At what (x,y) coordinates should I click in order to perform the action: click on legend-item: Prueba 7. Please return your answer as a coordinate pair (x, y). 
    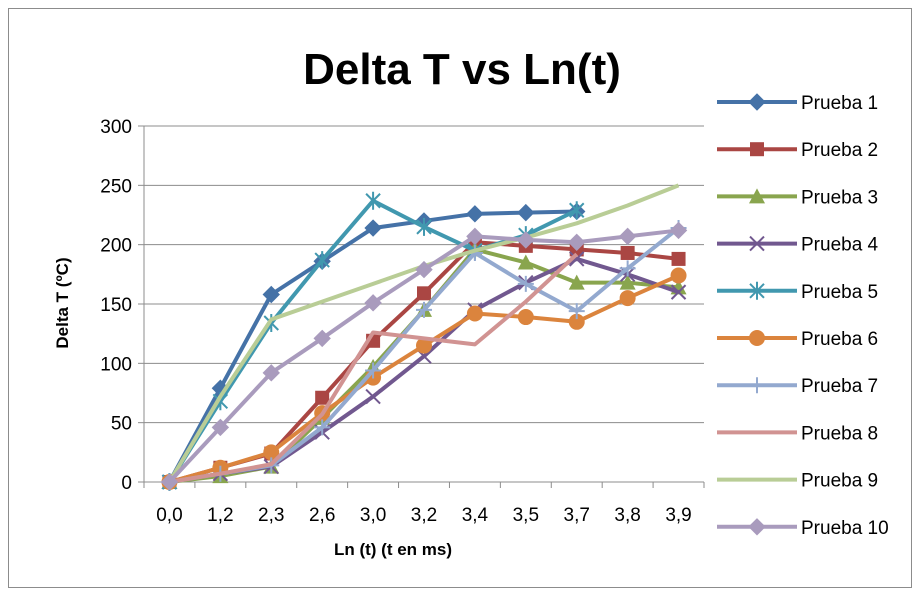
    Looking at the image, I should click on (797, 386).